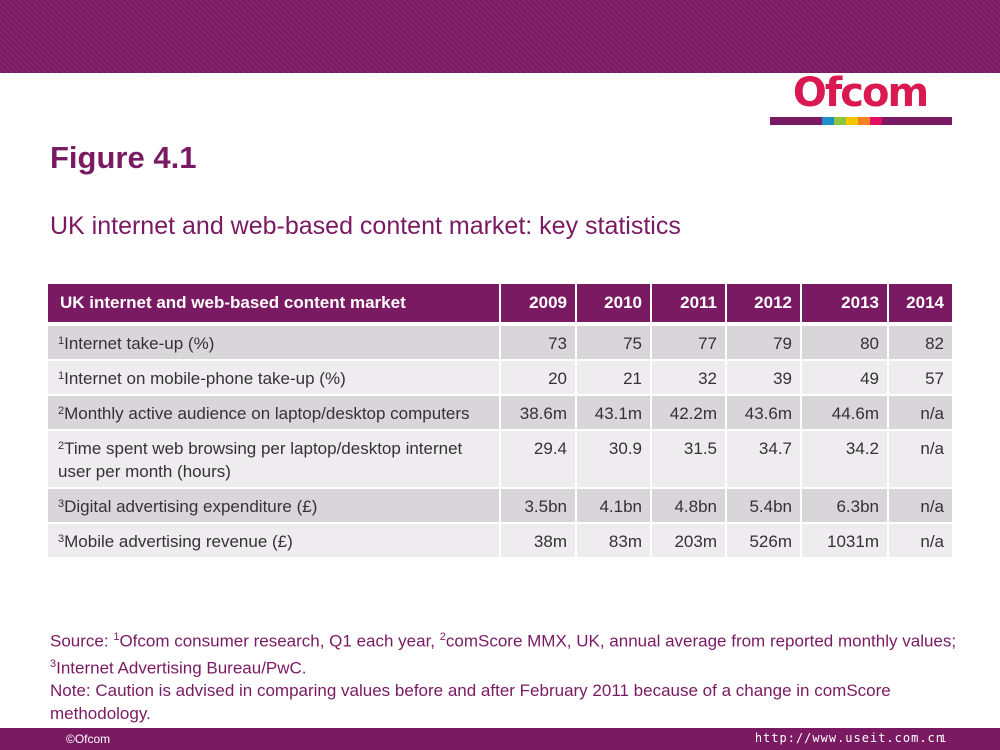 Image resolution: width=1000 pixels, height=750 pixels. What do you see at coordinates (614, 341) in the screenshot?
I see `table-cell: 75` at bounding box center [614, 341].